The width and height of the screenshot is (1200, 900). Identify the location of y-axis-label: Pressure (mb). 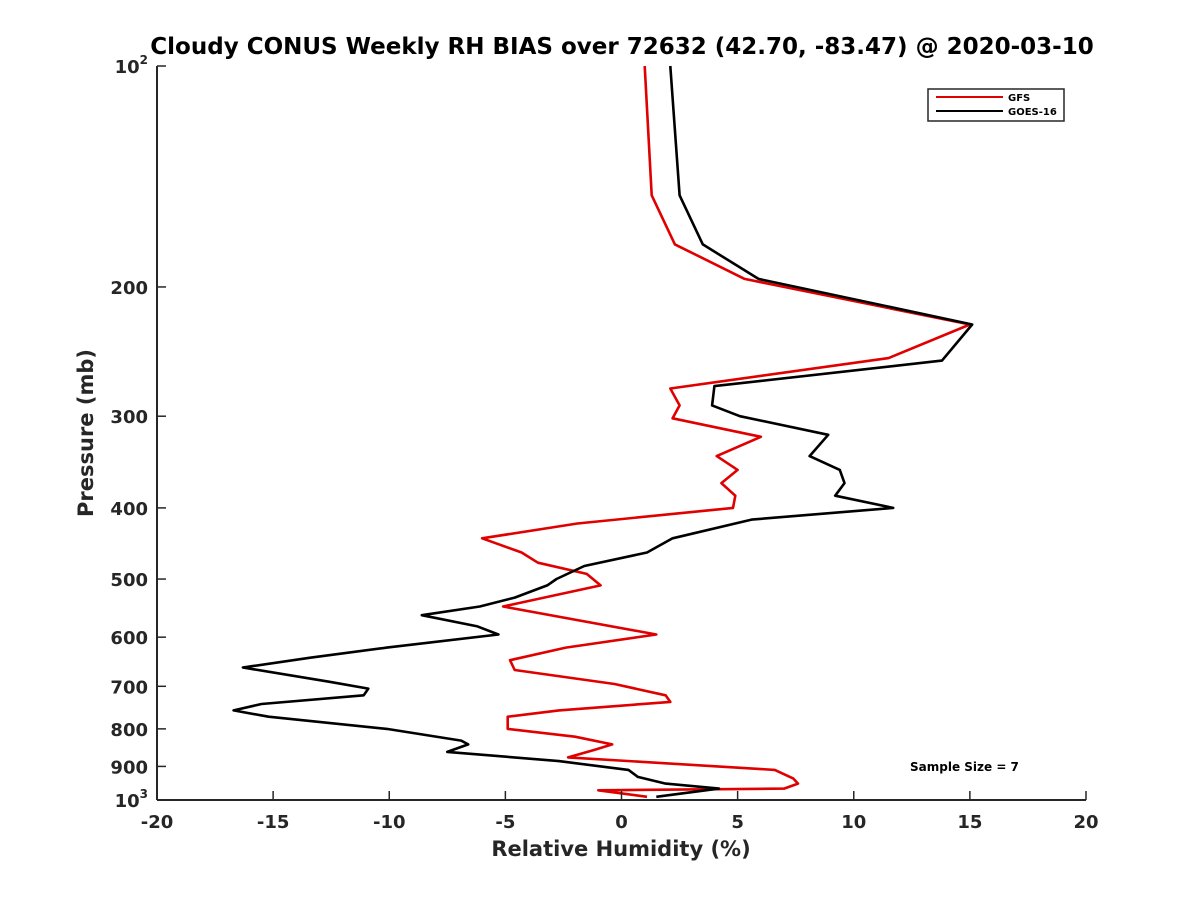
(86, 433).